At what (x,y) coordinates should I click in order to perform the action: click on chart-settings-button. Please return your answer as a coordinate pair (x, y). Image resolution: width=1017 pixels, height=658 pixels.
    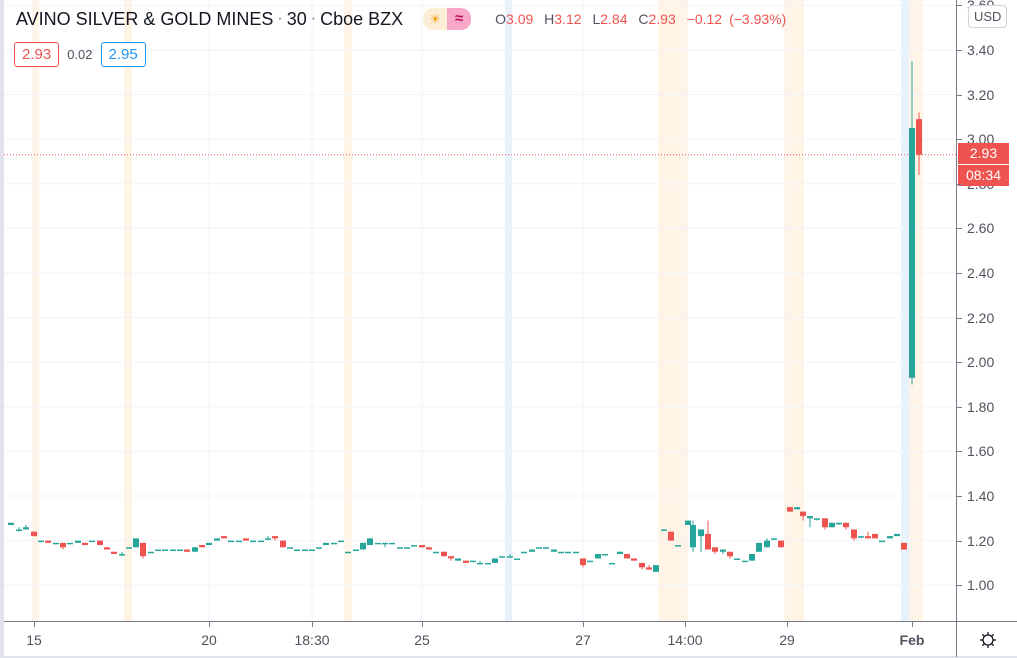
    Looking at the image, I should click on (986, 639).